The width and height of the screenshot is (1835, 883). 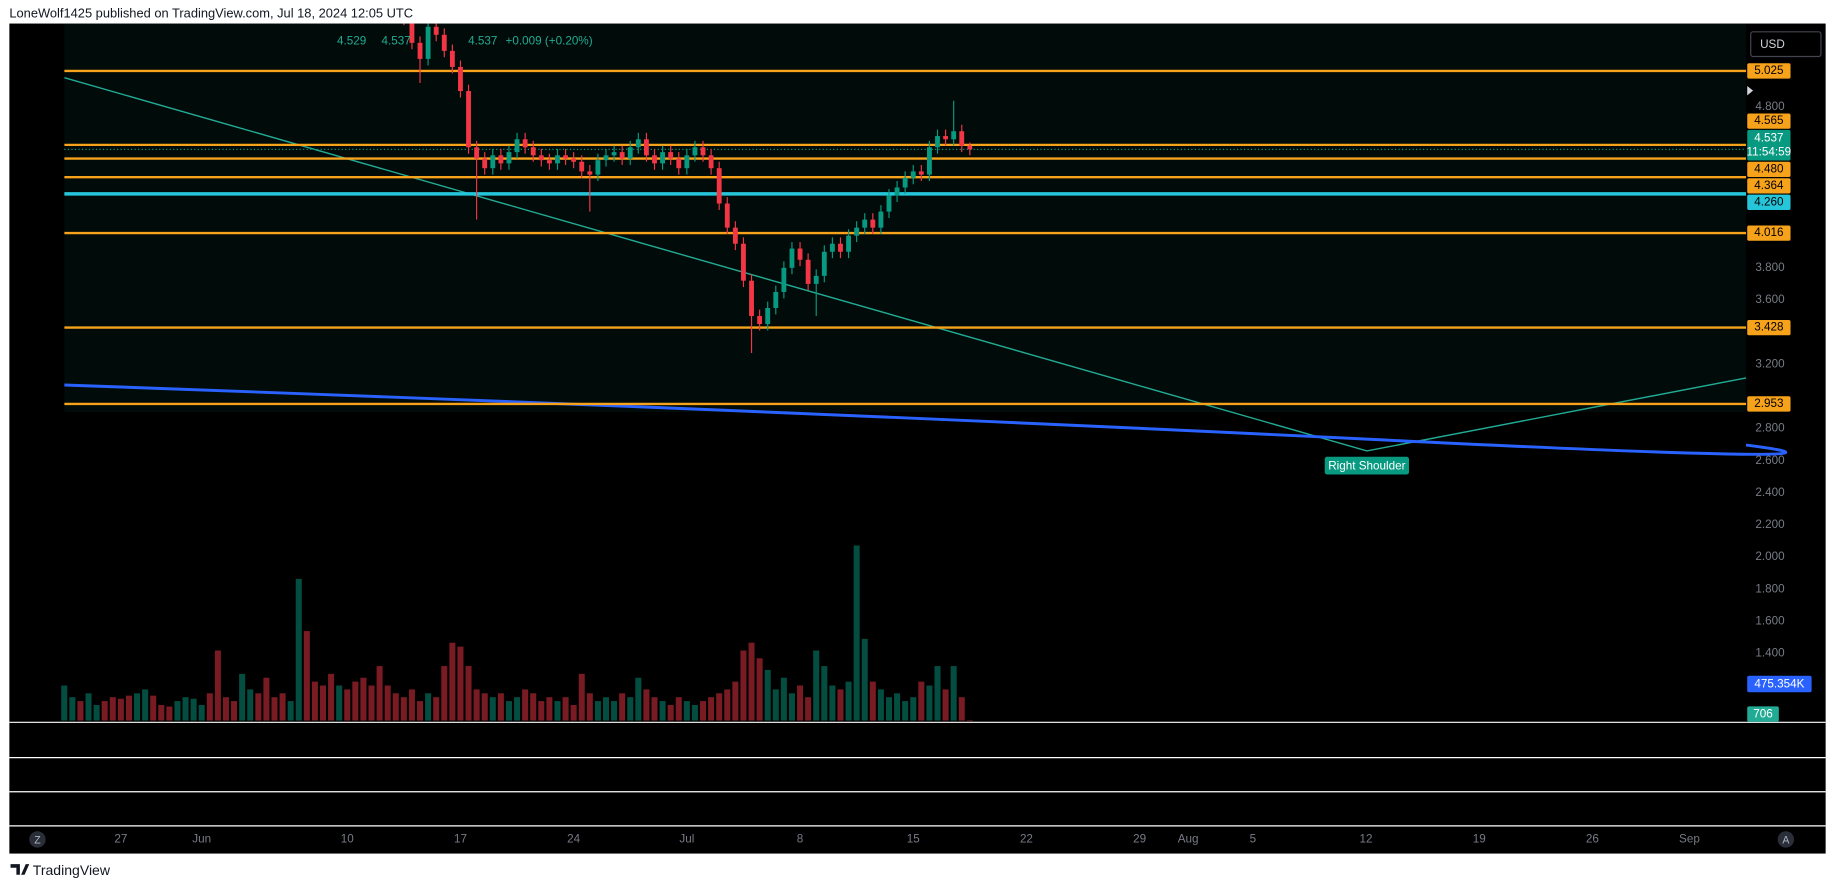 What do you see at coordinates (1769, 185) in the screenshot?
I see `price-tag-label: 4.364` at bounding box center [1769, 185].